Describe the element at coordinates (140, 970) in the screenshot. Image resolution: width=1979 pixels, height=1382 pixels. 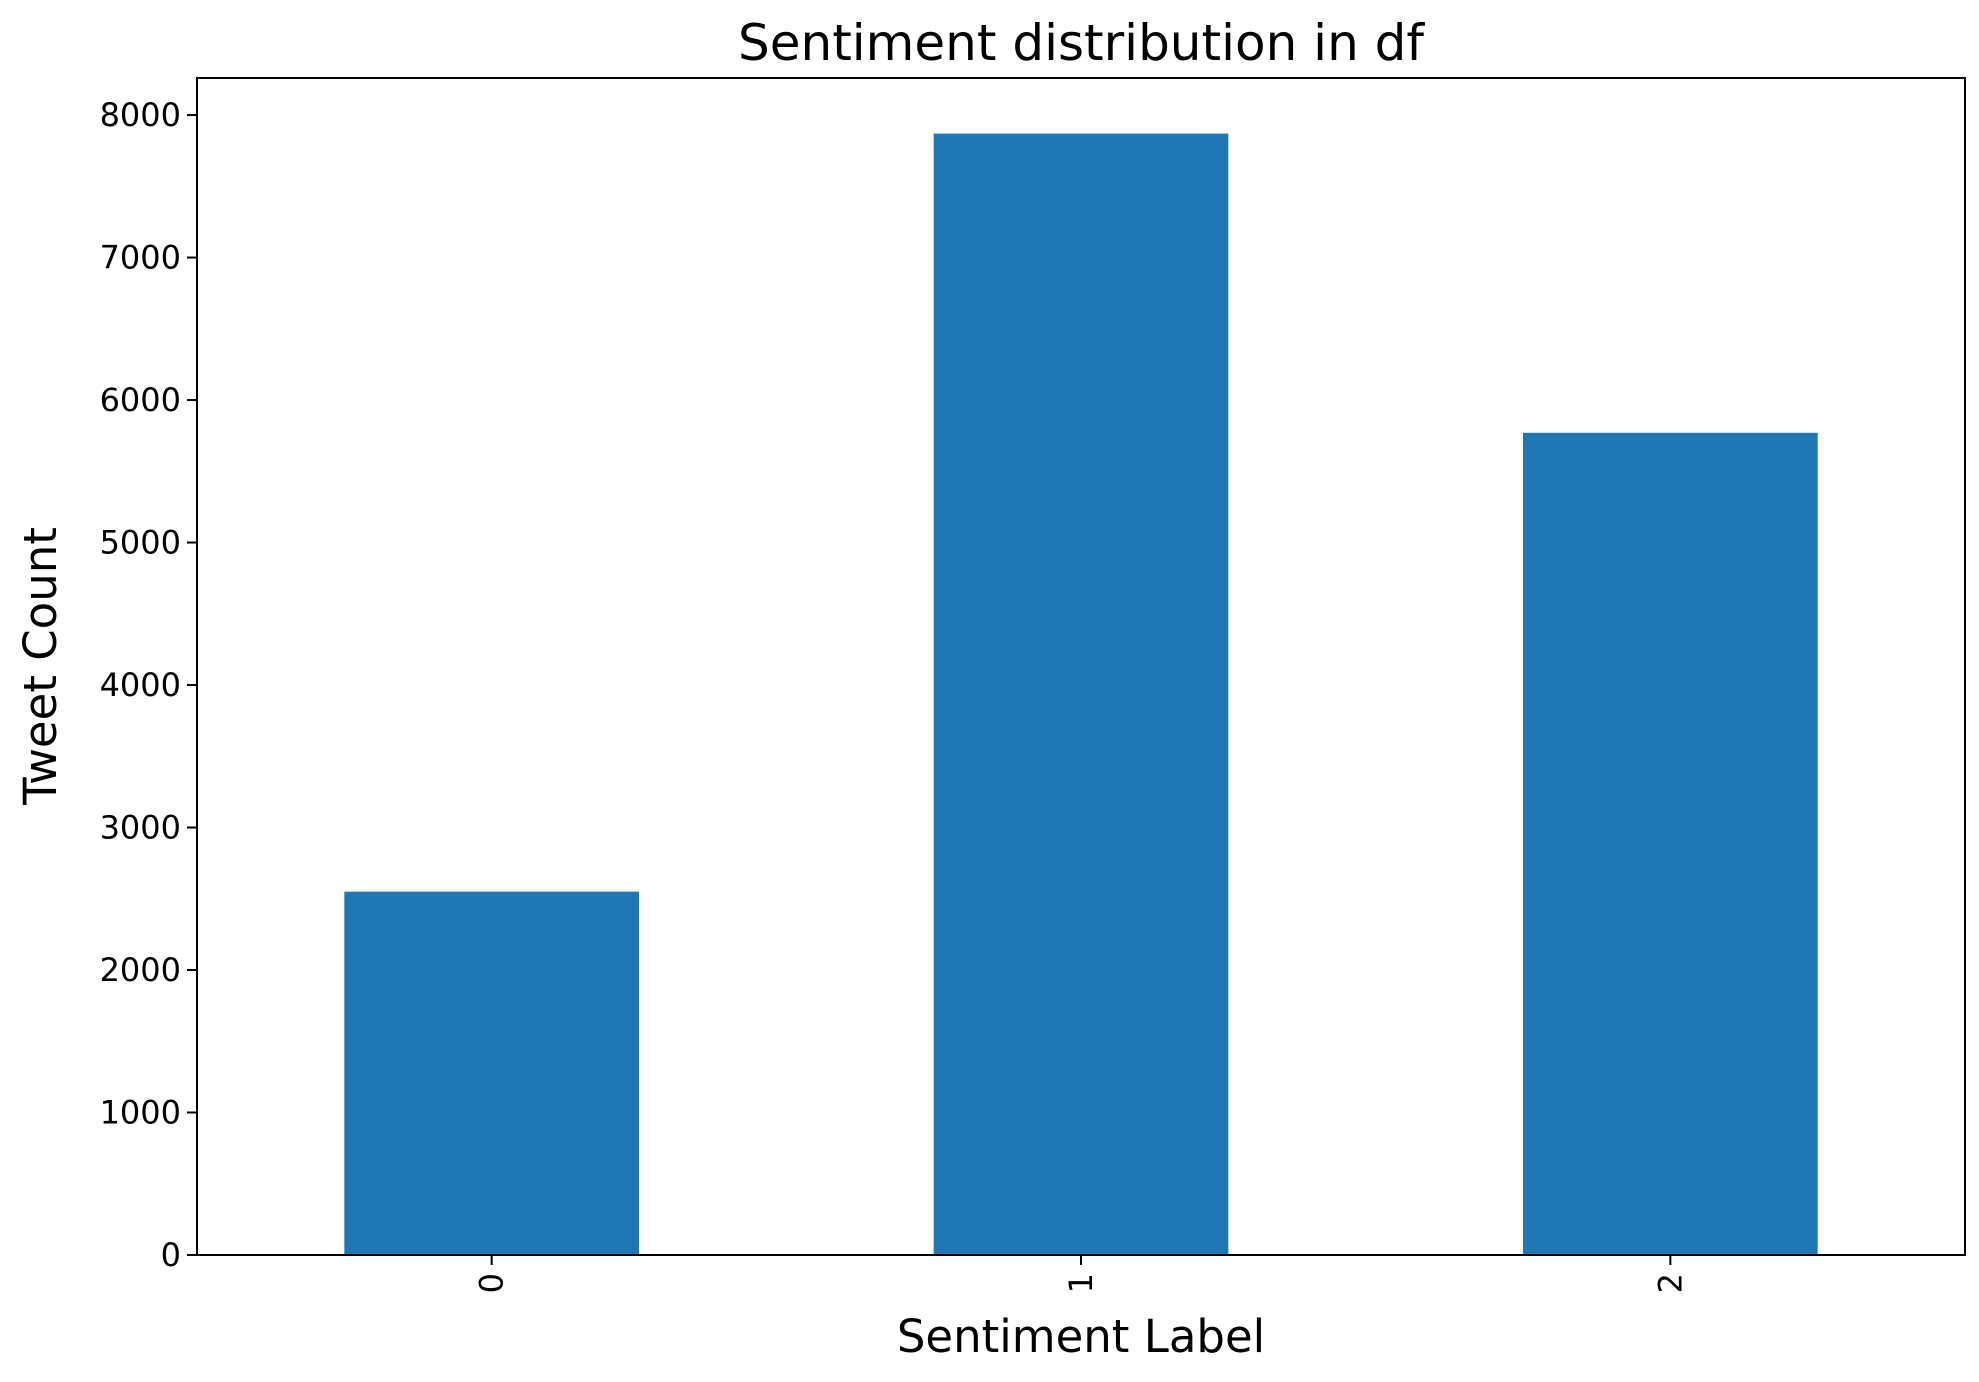
I see `y-tick-label: 2000` at that location.